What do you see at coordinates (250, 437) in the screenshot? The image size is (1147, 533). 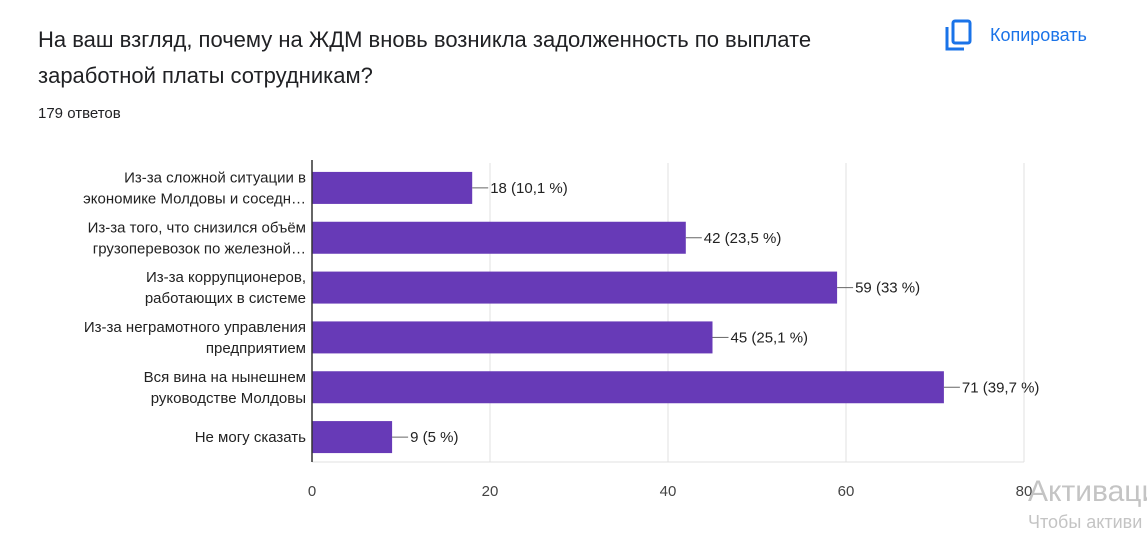 I see `category-label: Не могу сказать` at bounding box center [250, 437].